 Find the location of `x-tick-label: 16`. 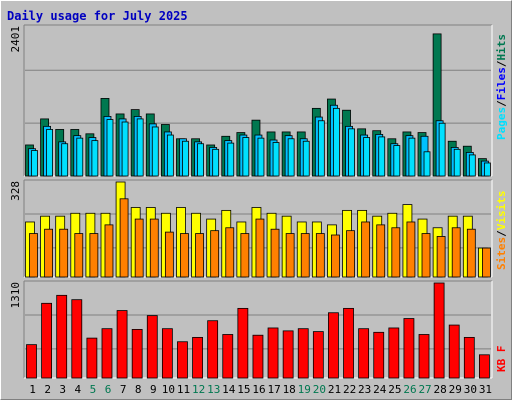

x-tick-label: 16 is located at coordinates (258, 389).